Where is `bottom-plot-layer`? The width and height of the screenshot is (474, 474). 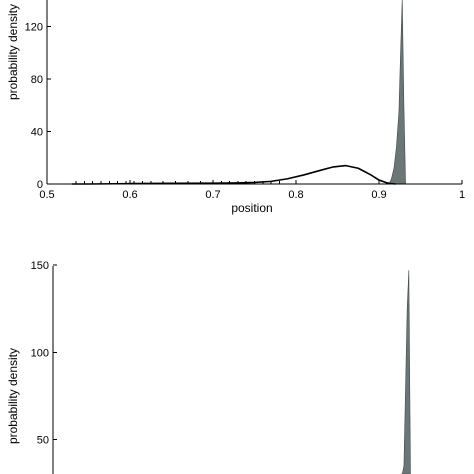
bottom-plot-layer is located at coordinates (405, 372).